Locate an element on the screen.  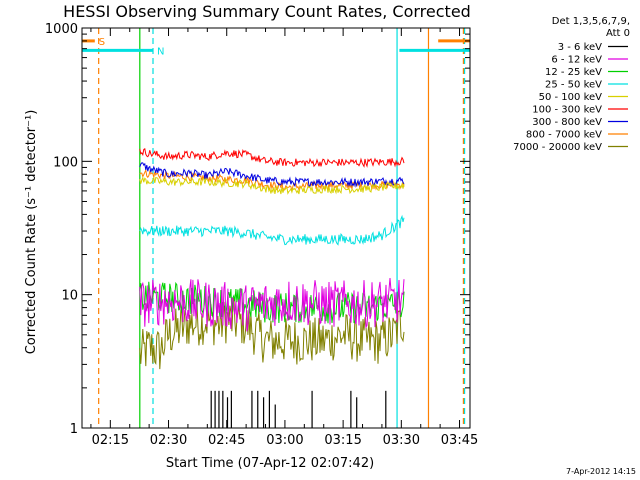
x-tick-label: 03:15 is located at coordinates (342, 440).